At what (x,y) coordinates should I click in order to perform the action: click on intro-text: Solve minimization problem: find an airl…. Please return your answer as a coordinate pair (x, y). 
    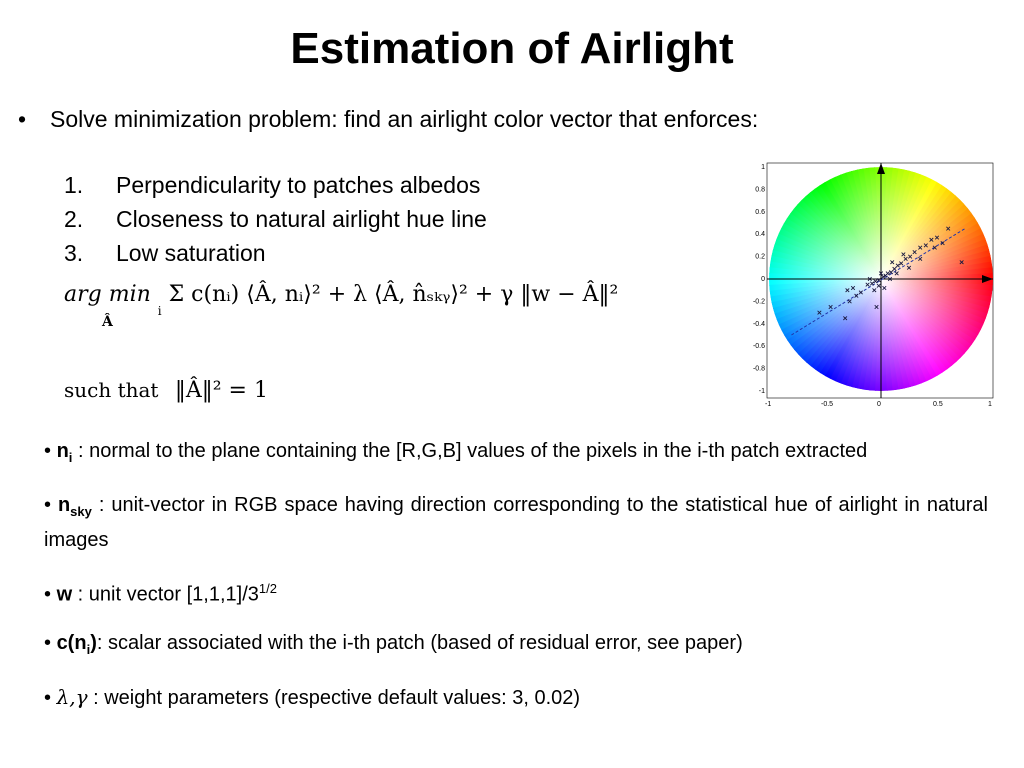
    Looking at the image, I should click on (404, 119).